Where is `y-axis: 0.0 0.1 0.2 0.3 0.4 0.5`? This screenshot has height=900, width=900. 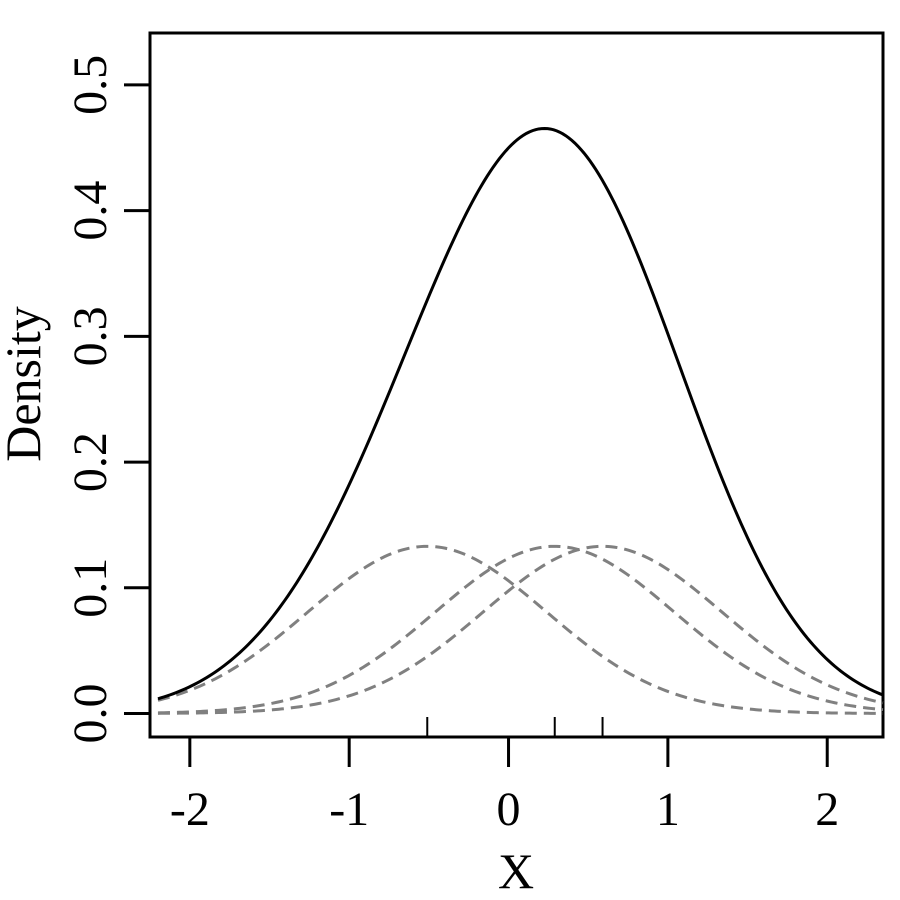
y-axis: 0.0 0.1 0.2 0.3 0.4 0.5 is located at coordinates (108, 399).